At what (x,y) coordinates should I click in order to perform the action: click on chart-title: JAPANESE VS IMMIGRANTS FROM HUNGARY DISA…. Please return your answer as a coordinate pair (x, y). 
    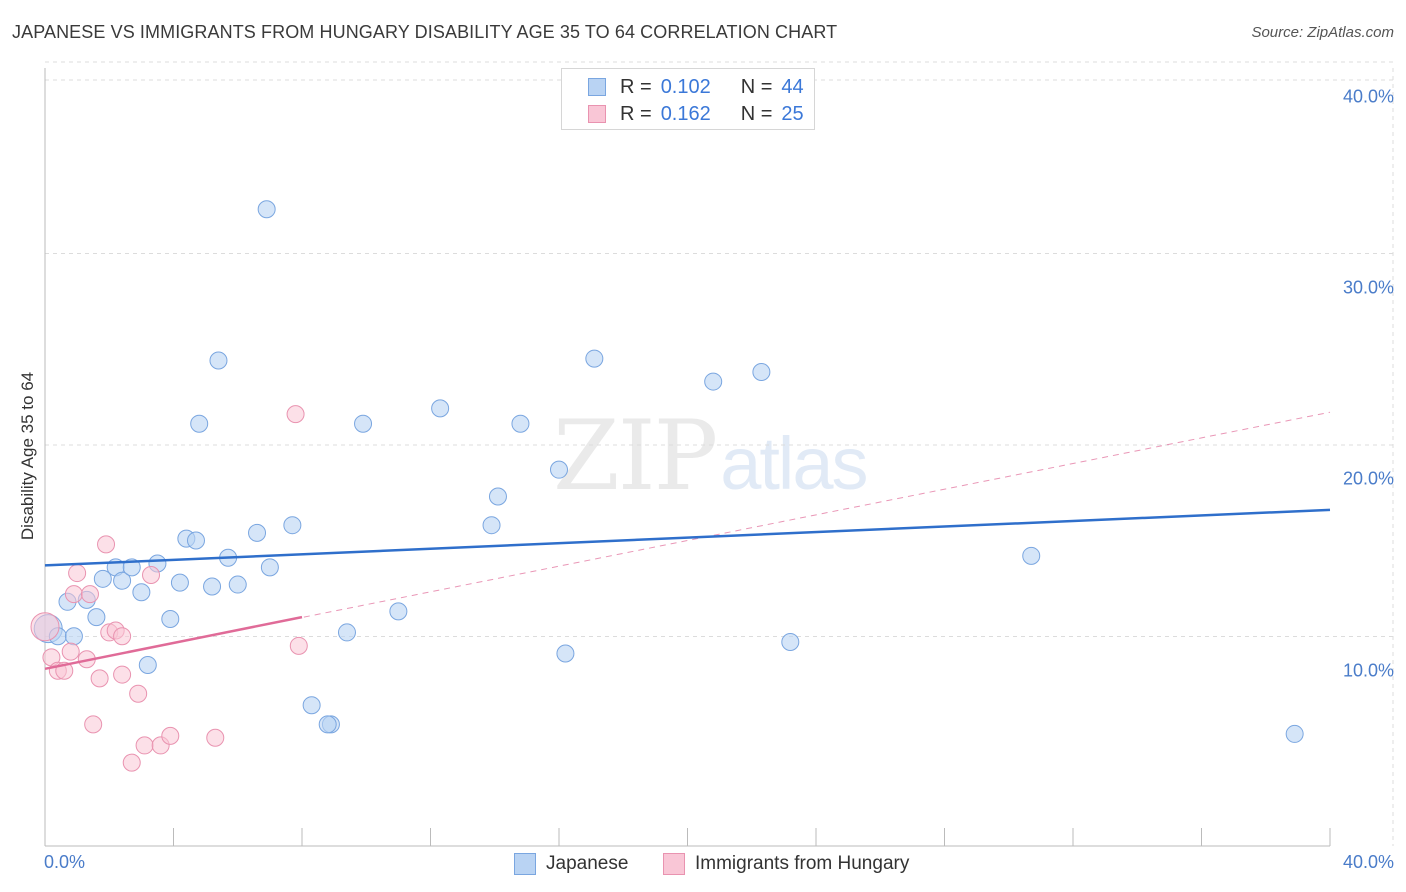
    Looking at the image, I should click on (425, 32).